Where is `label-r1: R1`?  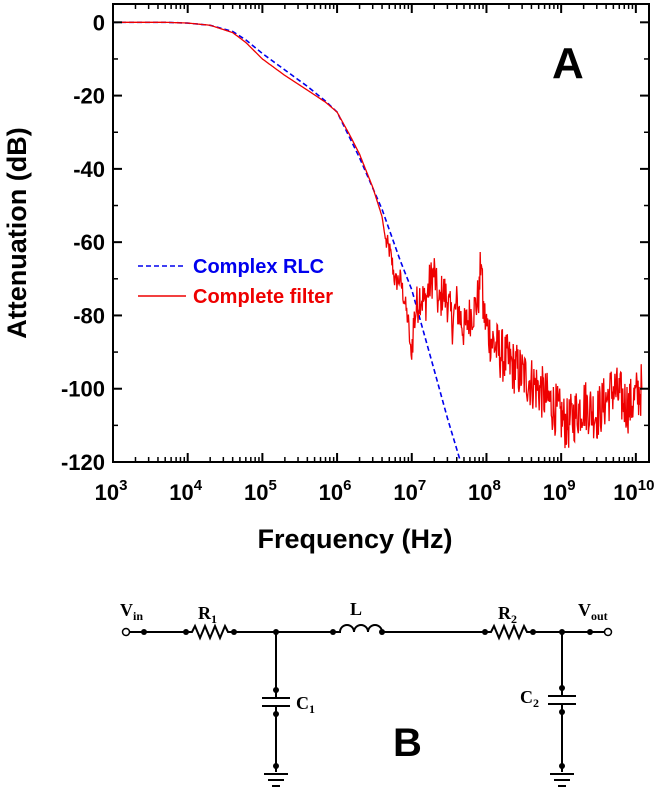 label-r1: R1 is located at coordinates (207, 614).